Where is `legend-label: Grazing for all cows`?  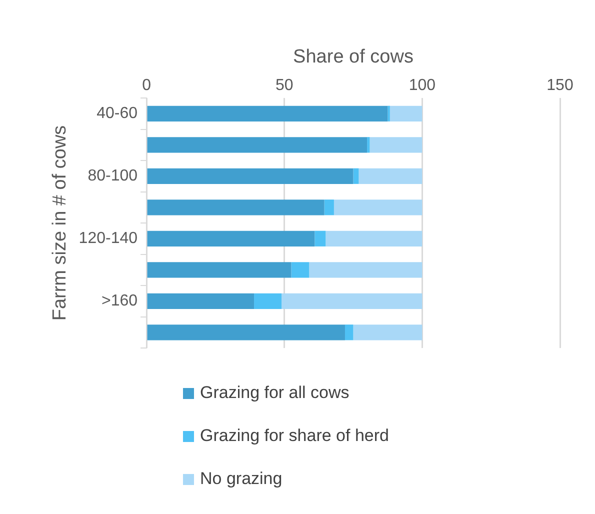 legend-label: Grazing for all cows is located at coordinates (275, 393).